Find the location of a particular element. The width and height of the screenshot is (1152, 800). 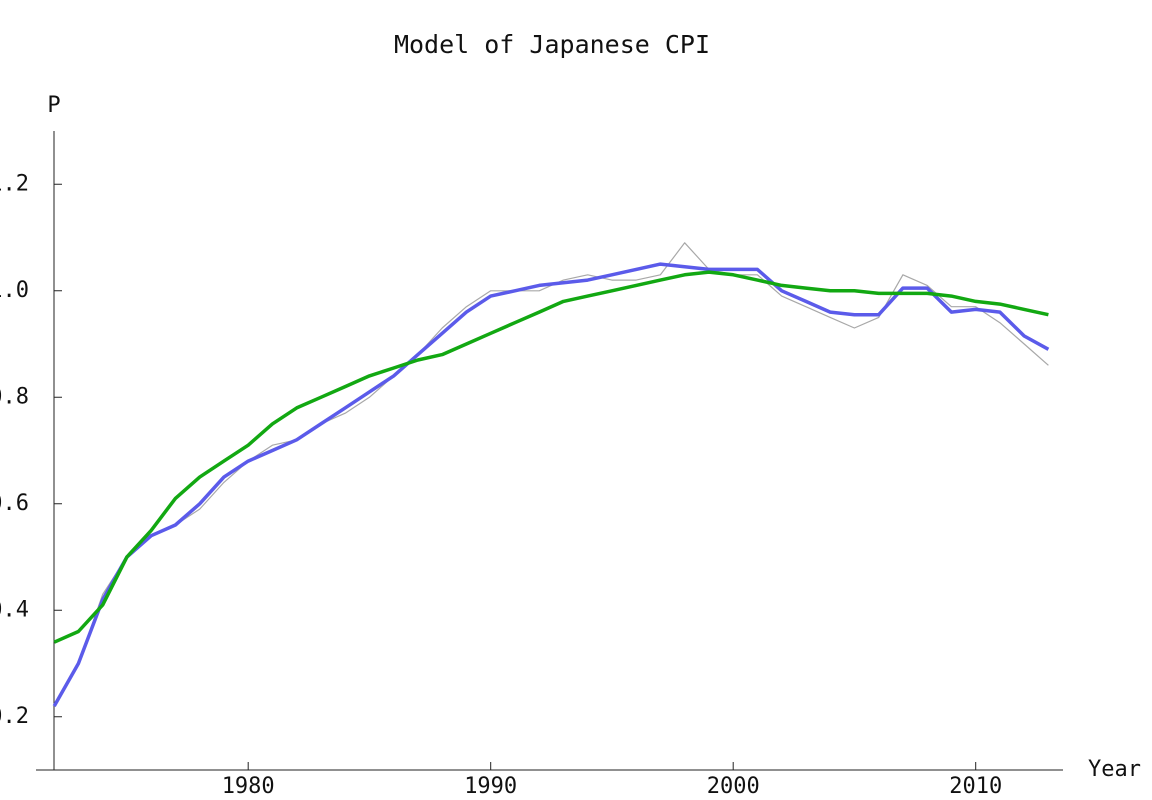

y-tick-label: 0.2 is located at coordinates (14, 716).